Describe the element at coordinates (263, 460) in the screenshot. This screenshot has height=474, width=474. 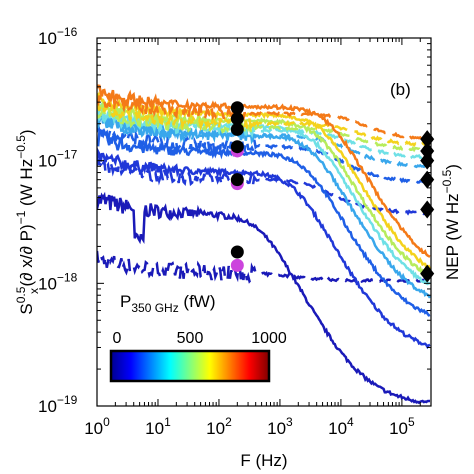
I see `x-axis-label: F (Hz)` at that location.